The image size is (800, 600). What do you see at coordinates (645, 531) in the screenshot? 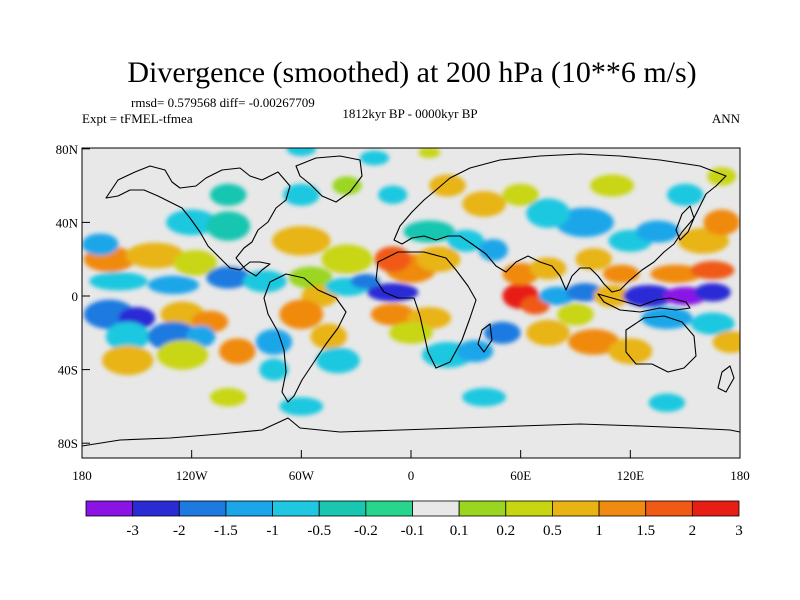
I see `colorbar-label: 1.5` at bounding box center [645, 531].